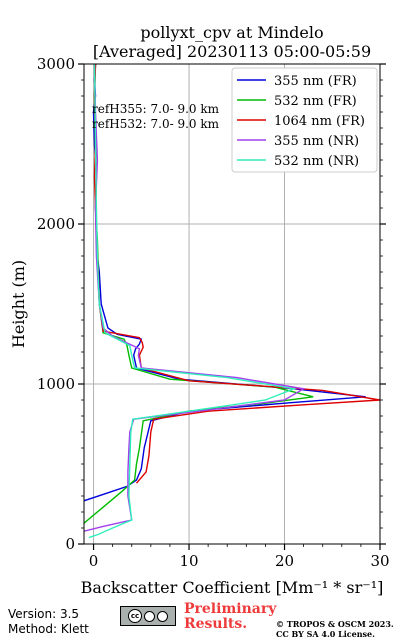 Image resolution: width=400 pixels, height=640 pixels. I want to click on copyright-line-1: © TROPOS & OSCM 2023., so click(335, 624).